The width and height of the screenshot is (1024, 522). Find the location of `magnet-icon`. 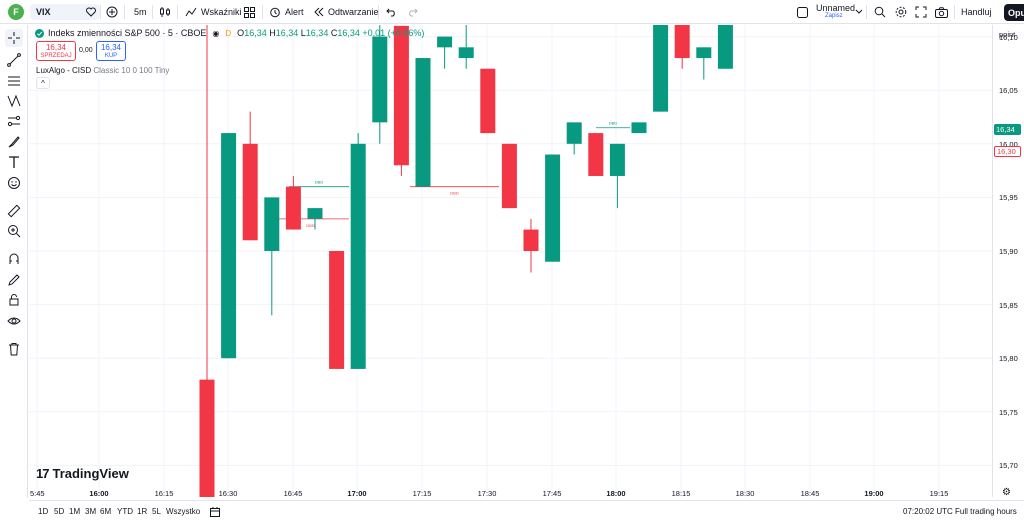

magnet-icon is located at coordinates (14, 259).